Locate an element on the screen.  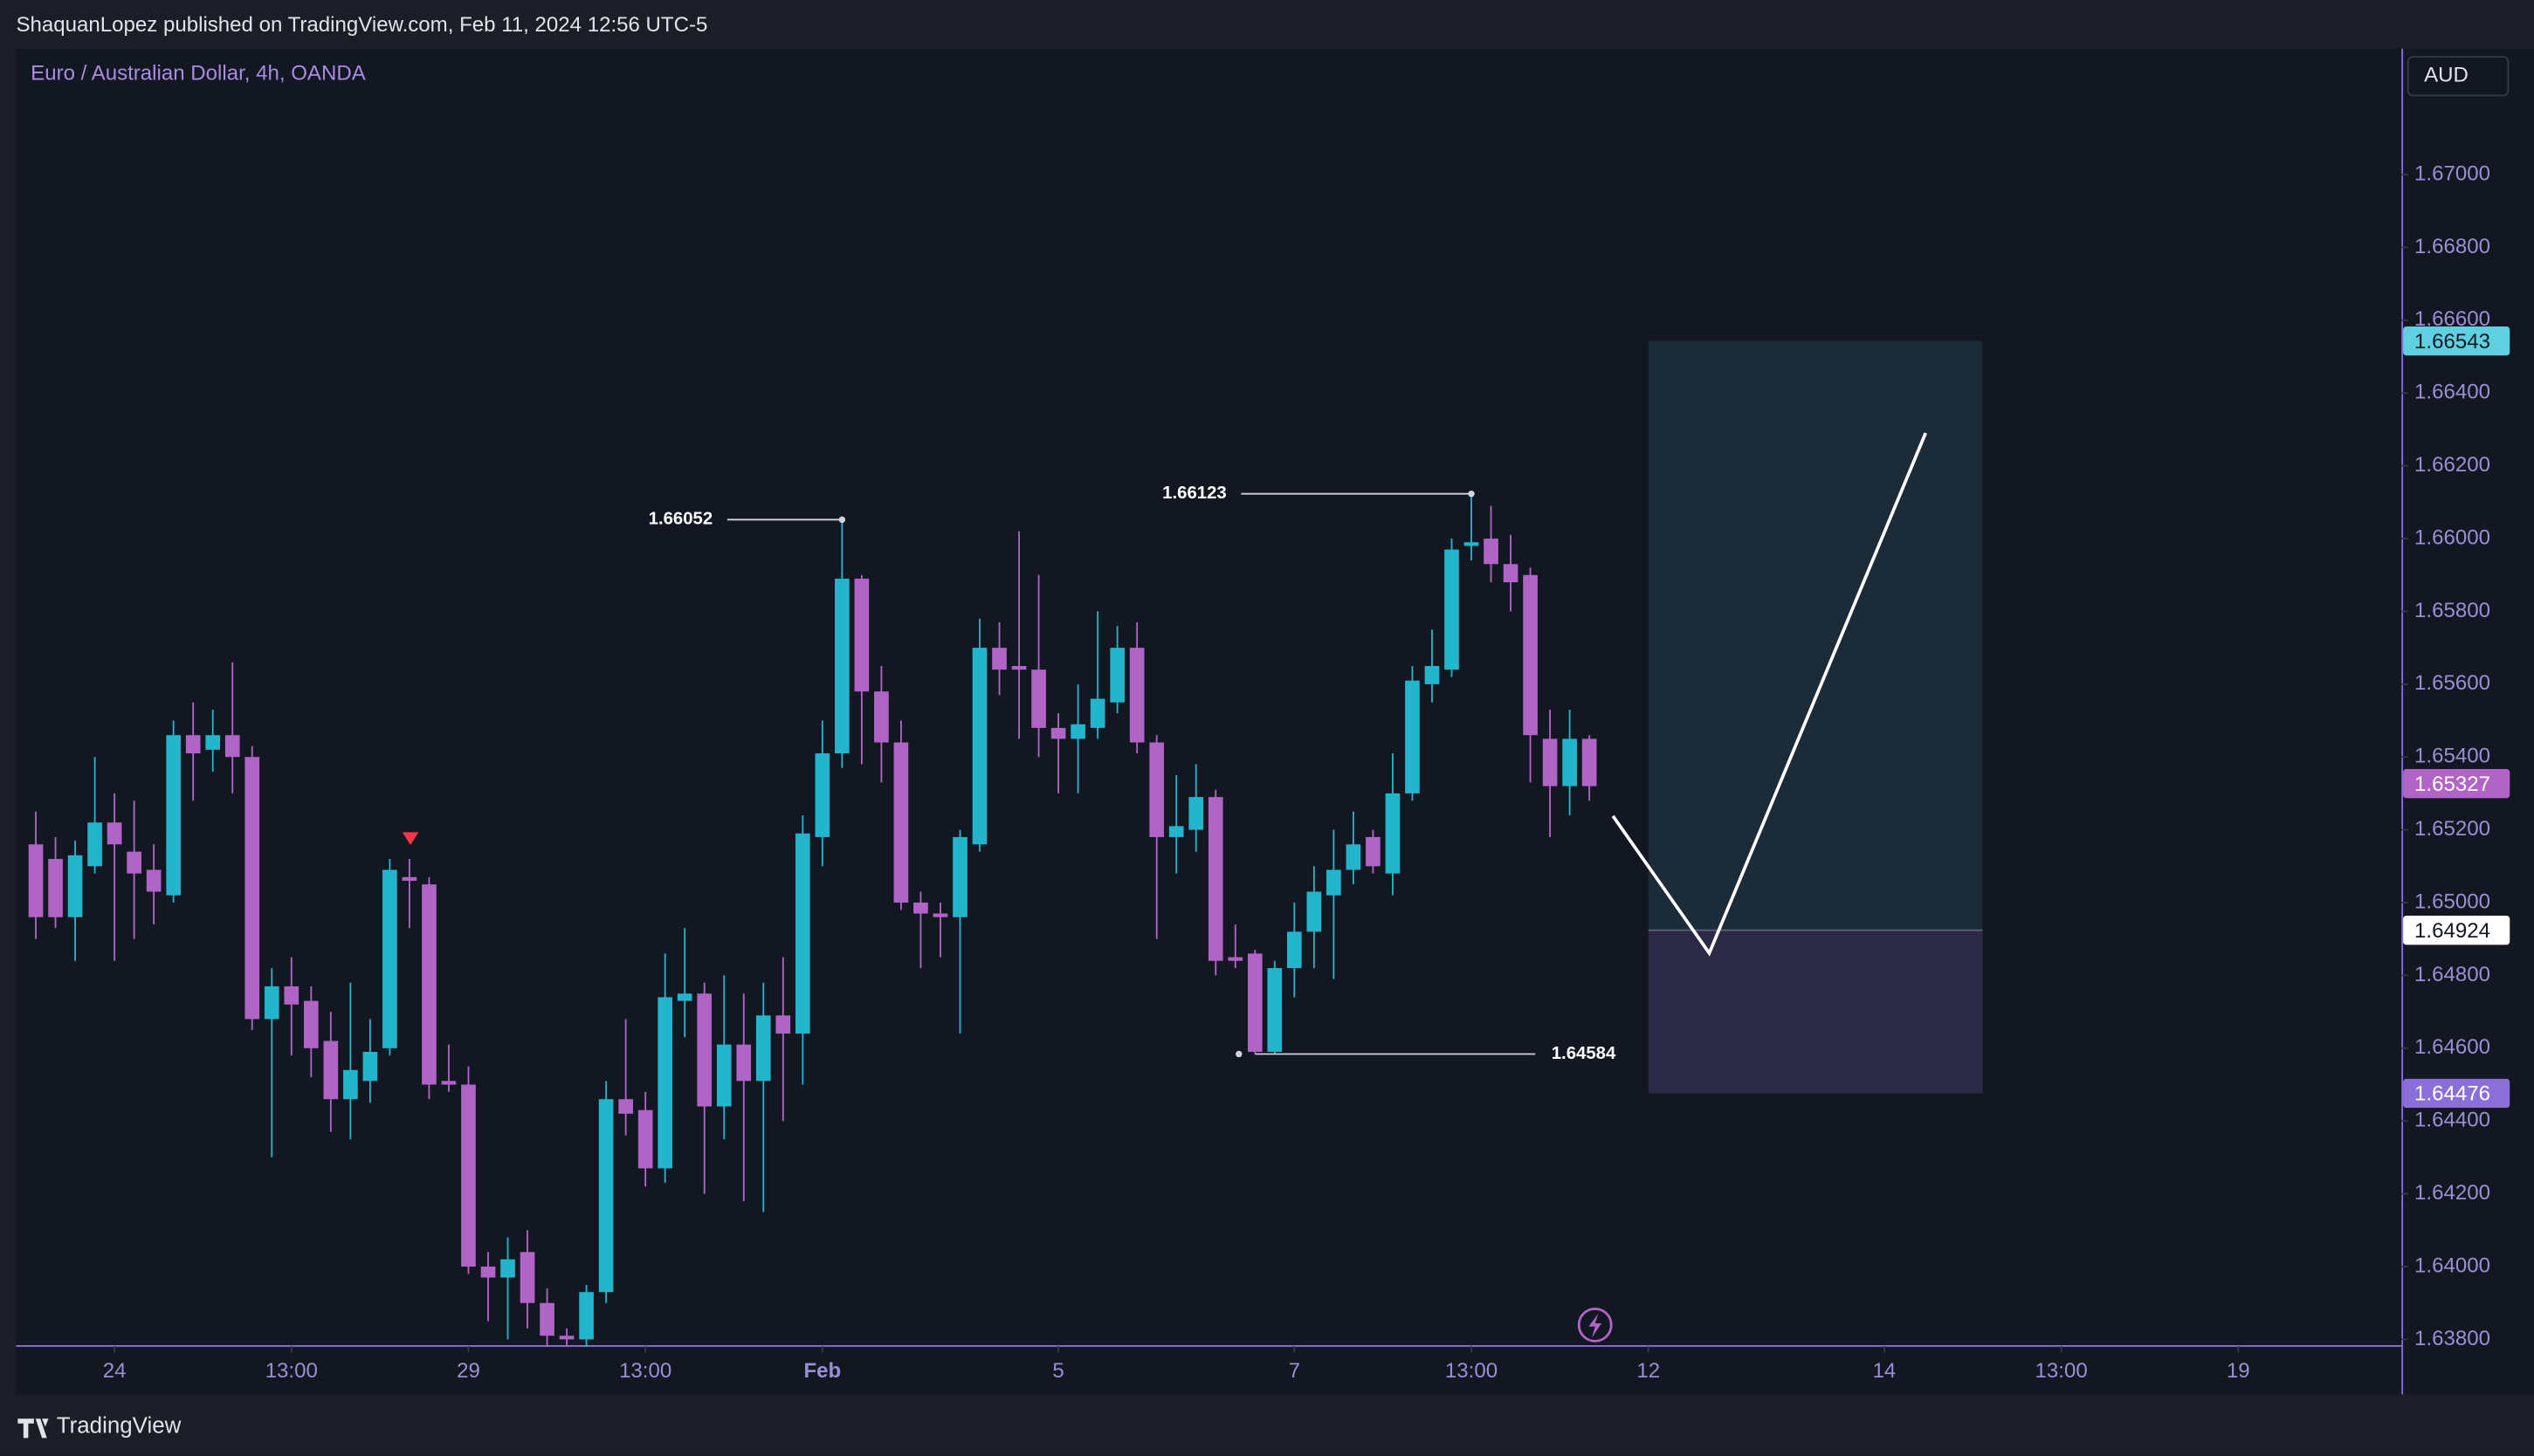
currency-button is located at coordinates (2458, 76).